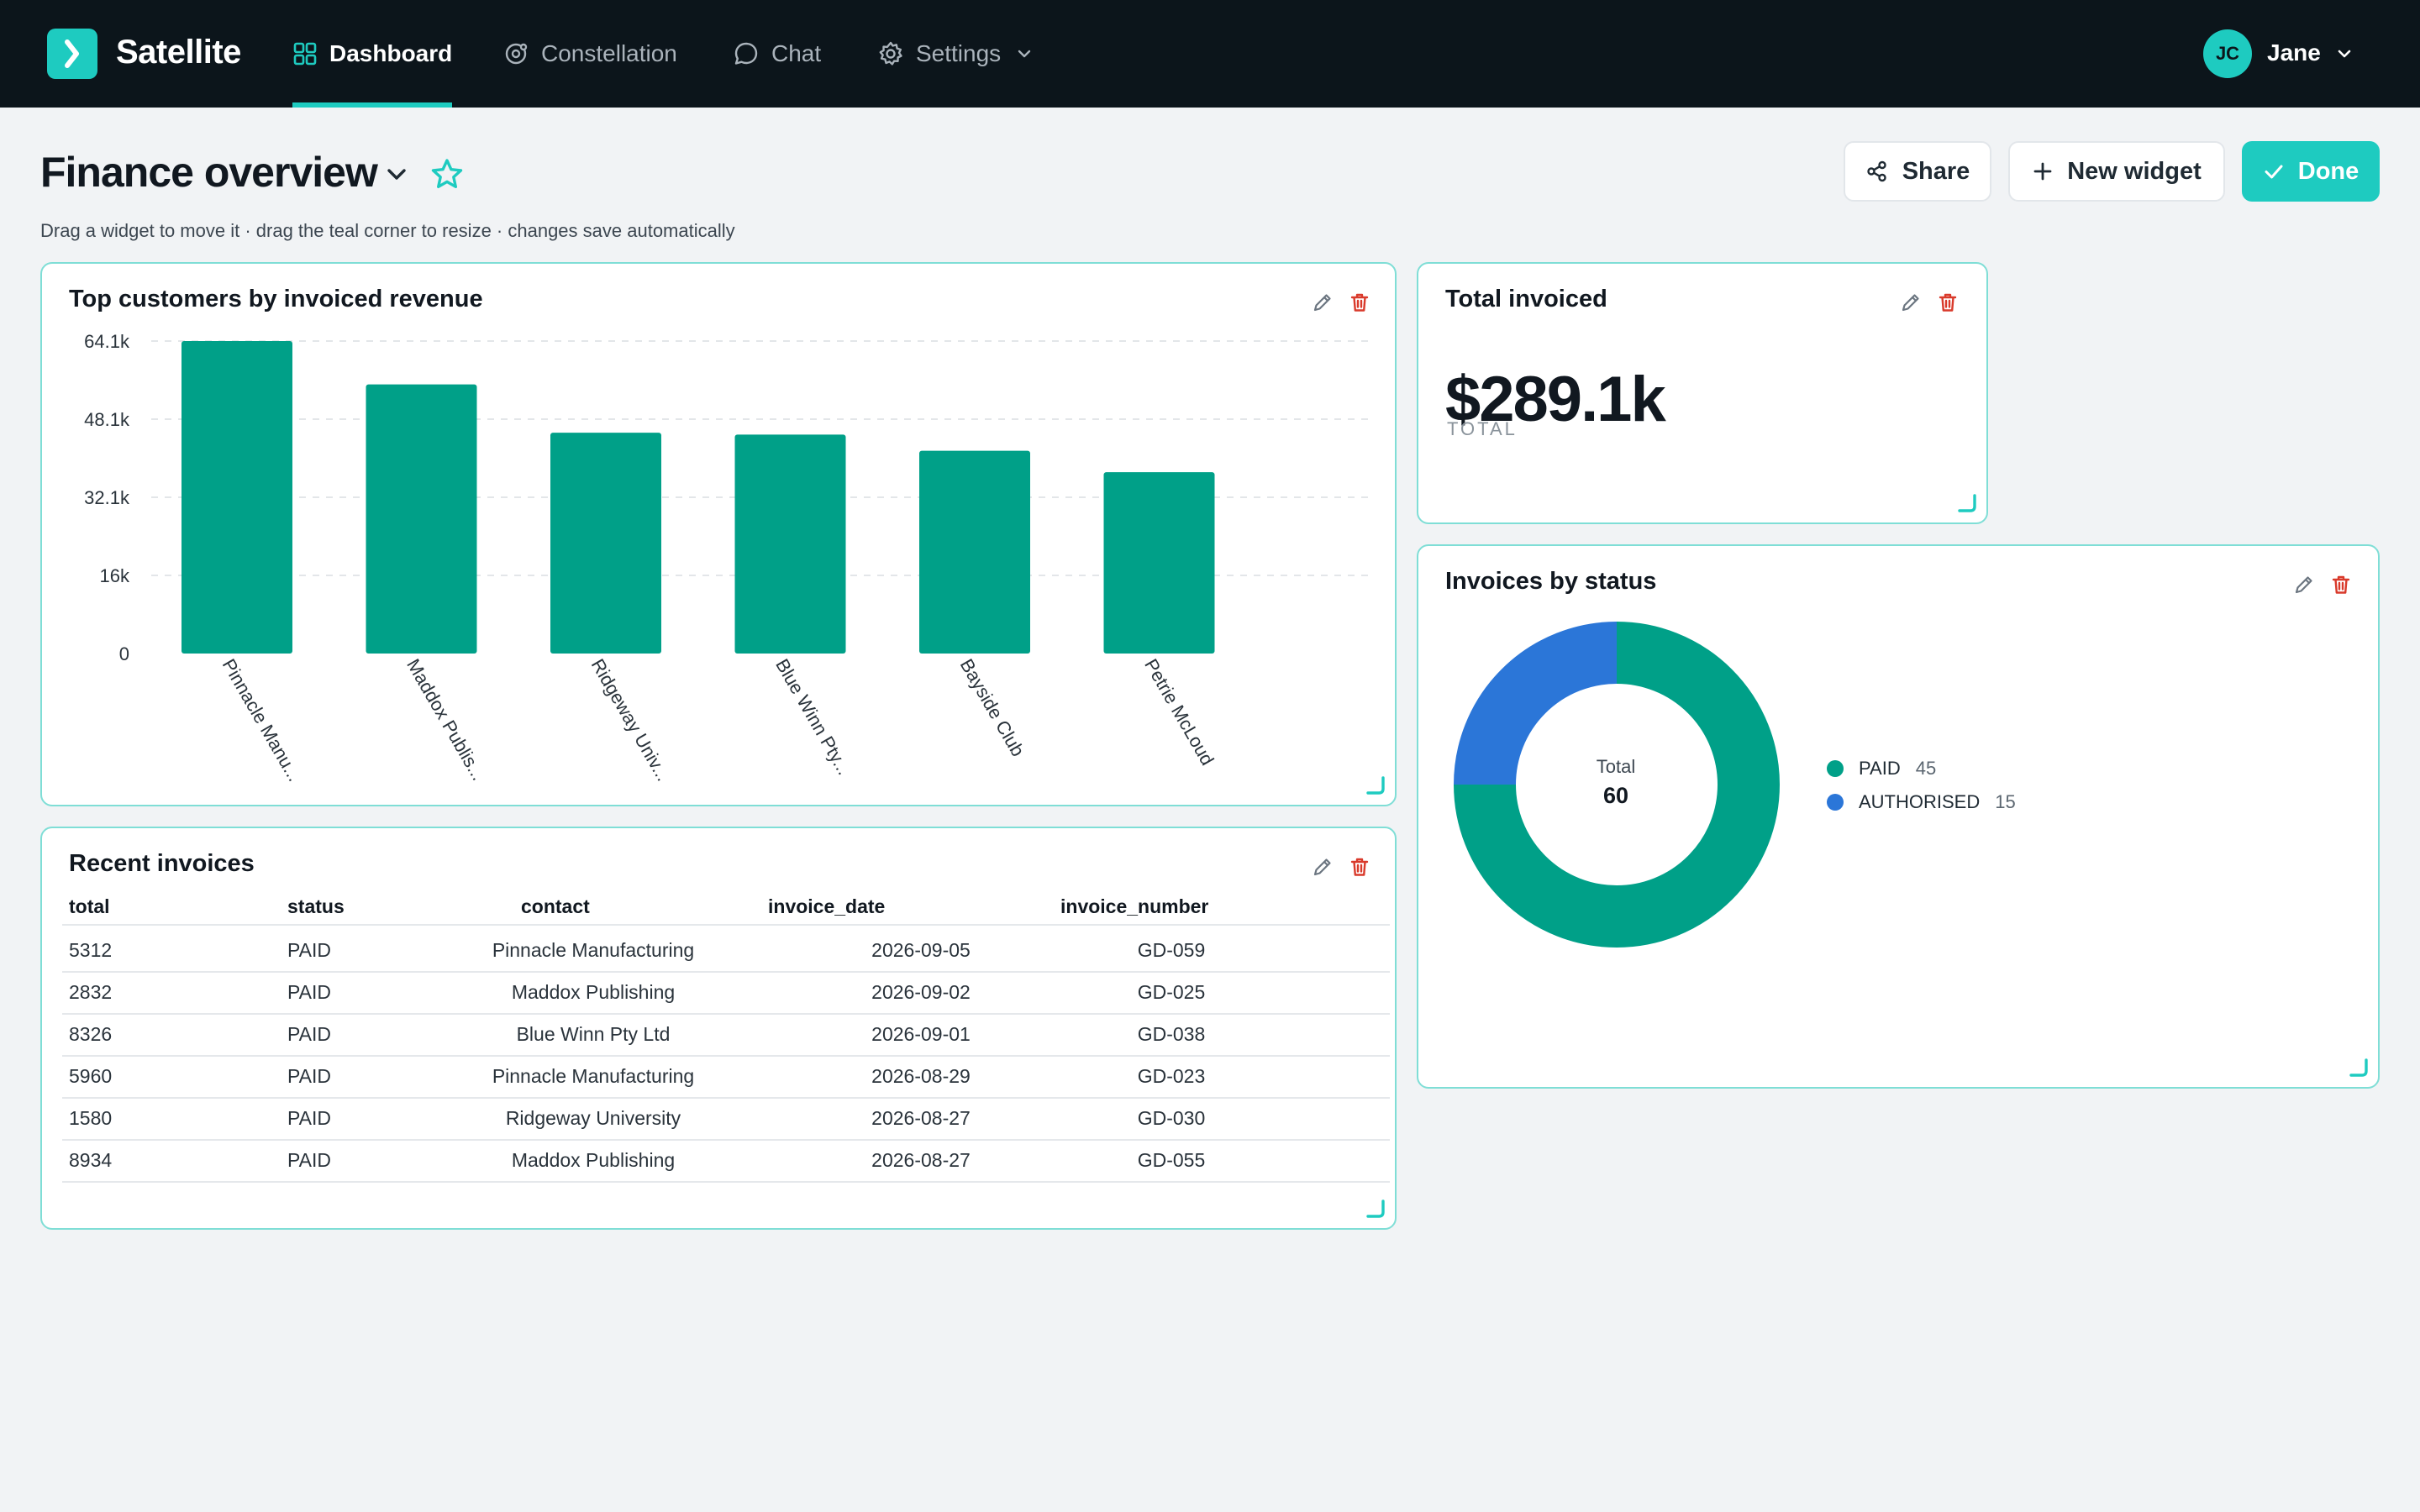 The image size is (2420, 1512). I want to click on new-widget-button: New widget, so click(2116, 171).